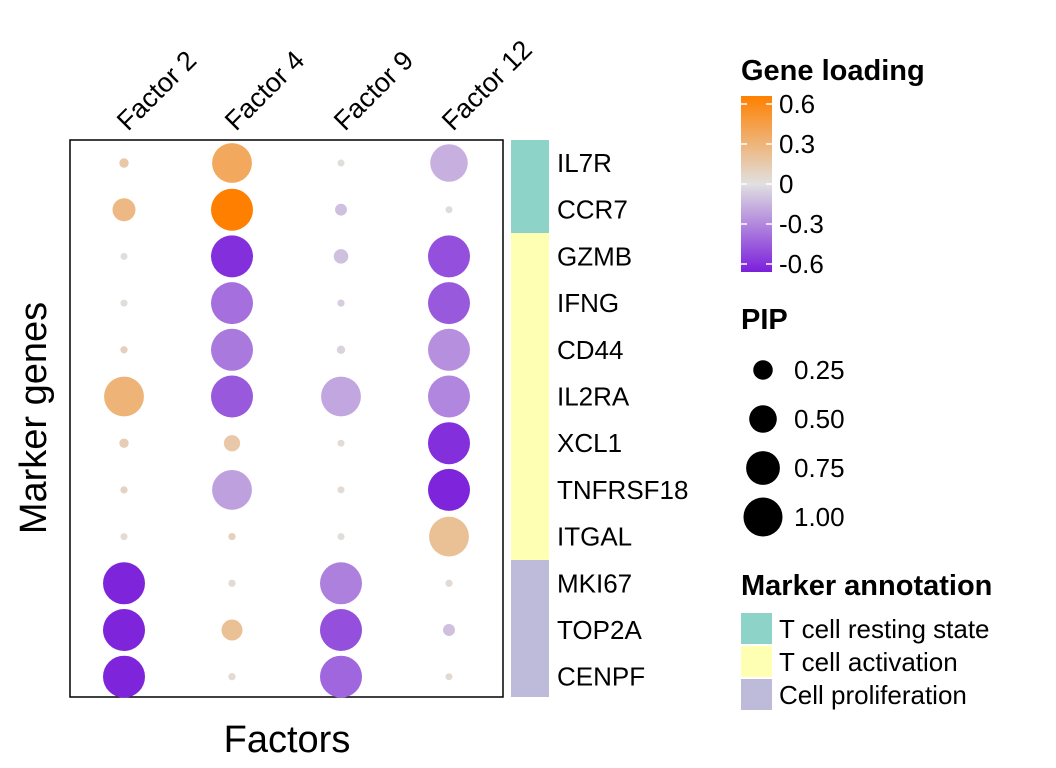 This screenshot has width=1056, height=768. What do you see at coordinates (592, 210) in the screenshot?
I see `gene-label: CCR7` at bounding box center [592, 210].